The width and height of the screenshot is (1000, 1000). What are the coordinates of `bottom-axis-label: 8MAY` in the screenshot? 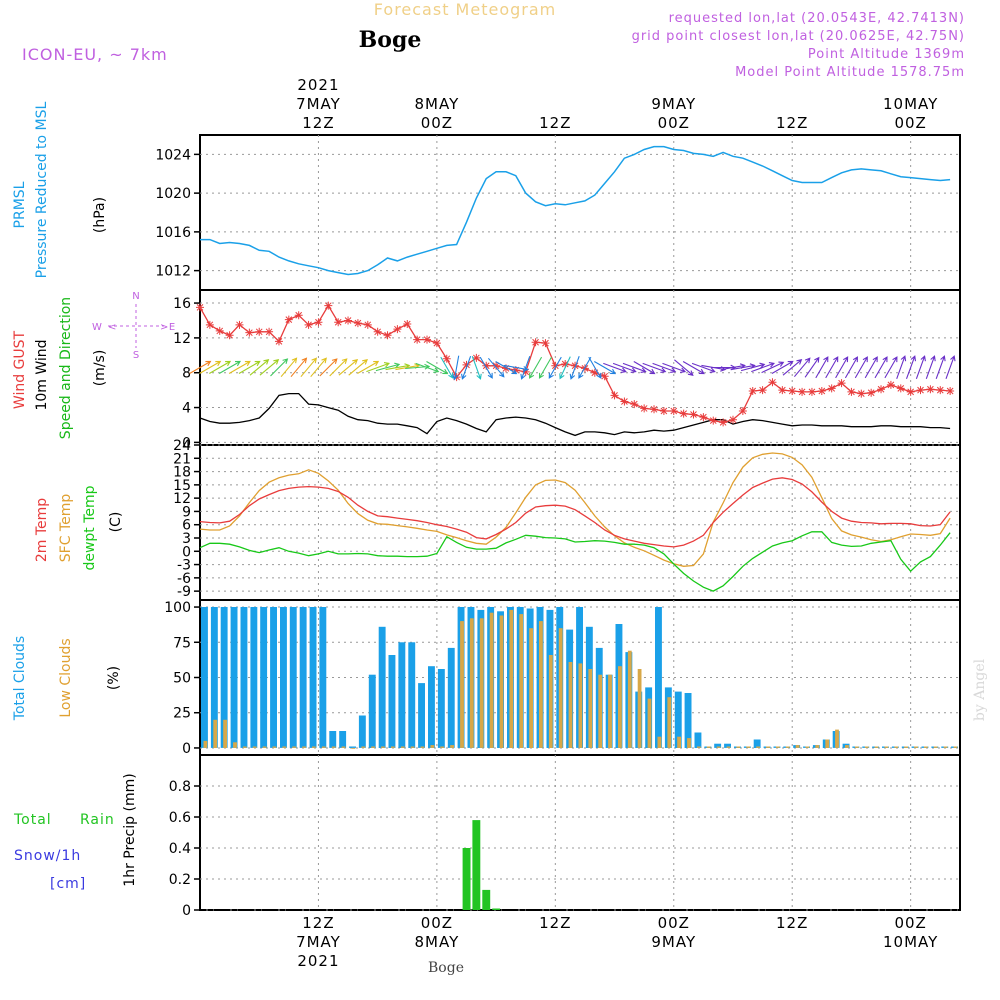 It's located at (437, 942).